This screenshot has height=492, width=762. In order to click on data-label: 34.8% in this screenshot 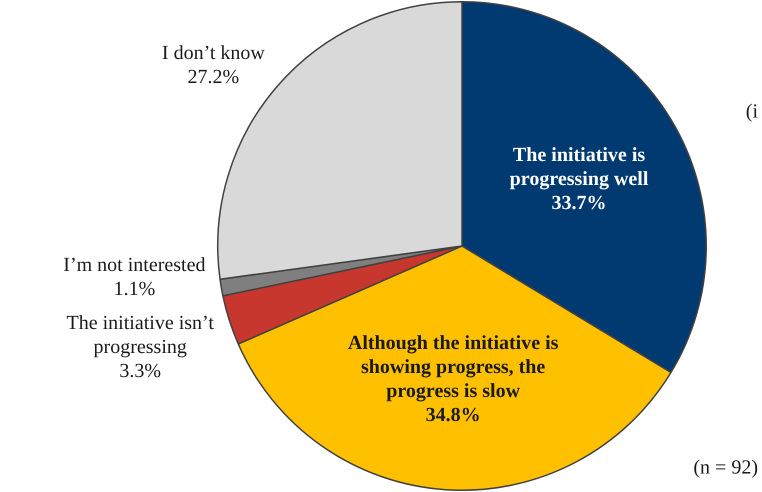, I will do `click(453, 415)`.